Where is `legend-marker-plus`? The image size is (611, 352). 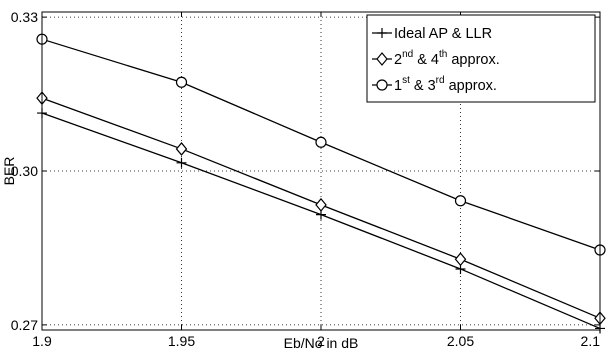
legend-marker-plus is located at coordinates (382, 33).